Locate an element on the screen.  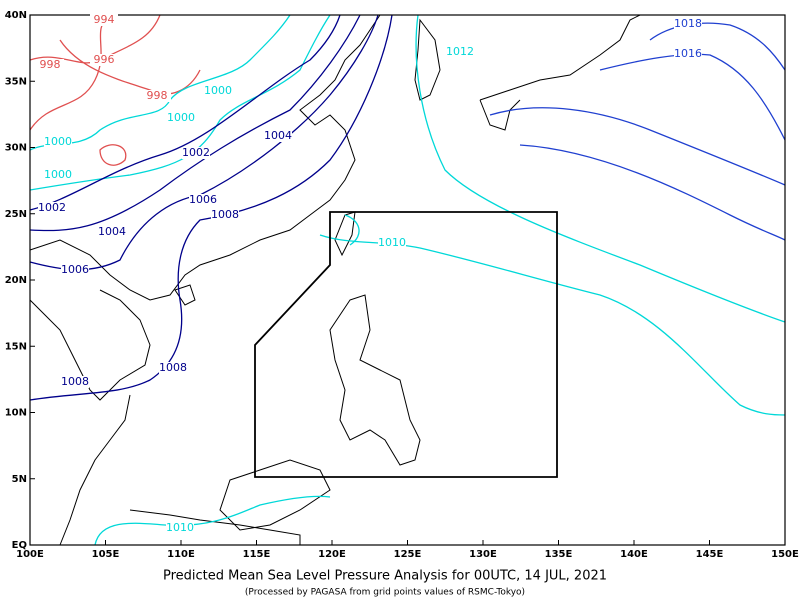
lon-label: 120E is located at coordinates (332, 554).